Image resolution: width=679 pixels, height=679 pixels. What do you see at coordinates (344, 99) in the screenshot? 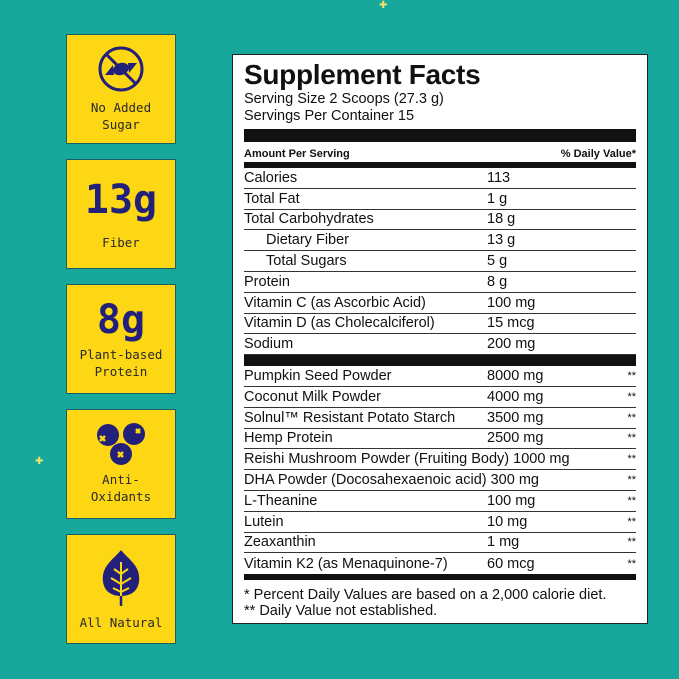
I see `serving-size: Serving Size 2 Scoops (27.3 g)` at bounding box center [344, 99].